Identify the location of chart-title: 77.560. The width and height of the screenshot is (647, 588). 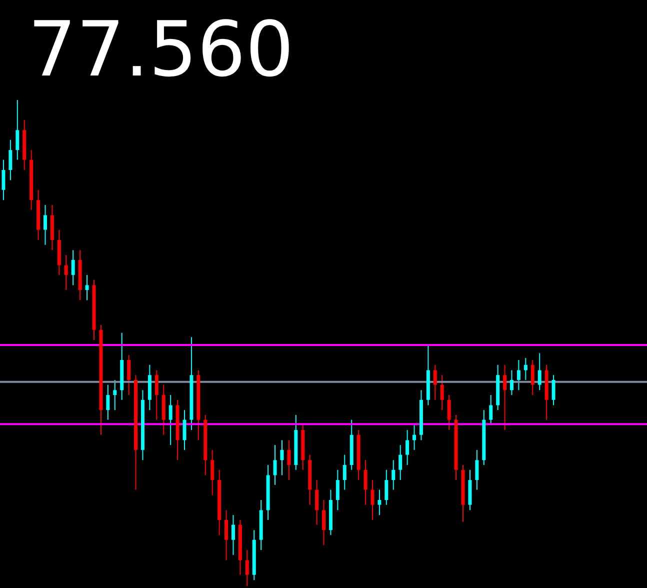
(161, 49).